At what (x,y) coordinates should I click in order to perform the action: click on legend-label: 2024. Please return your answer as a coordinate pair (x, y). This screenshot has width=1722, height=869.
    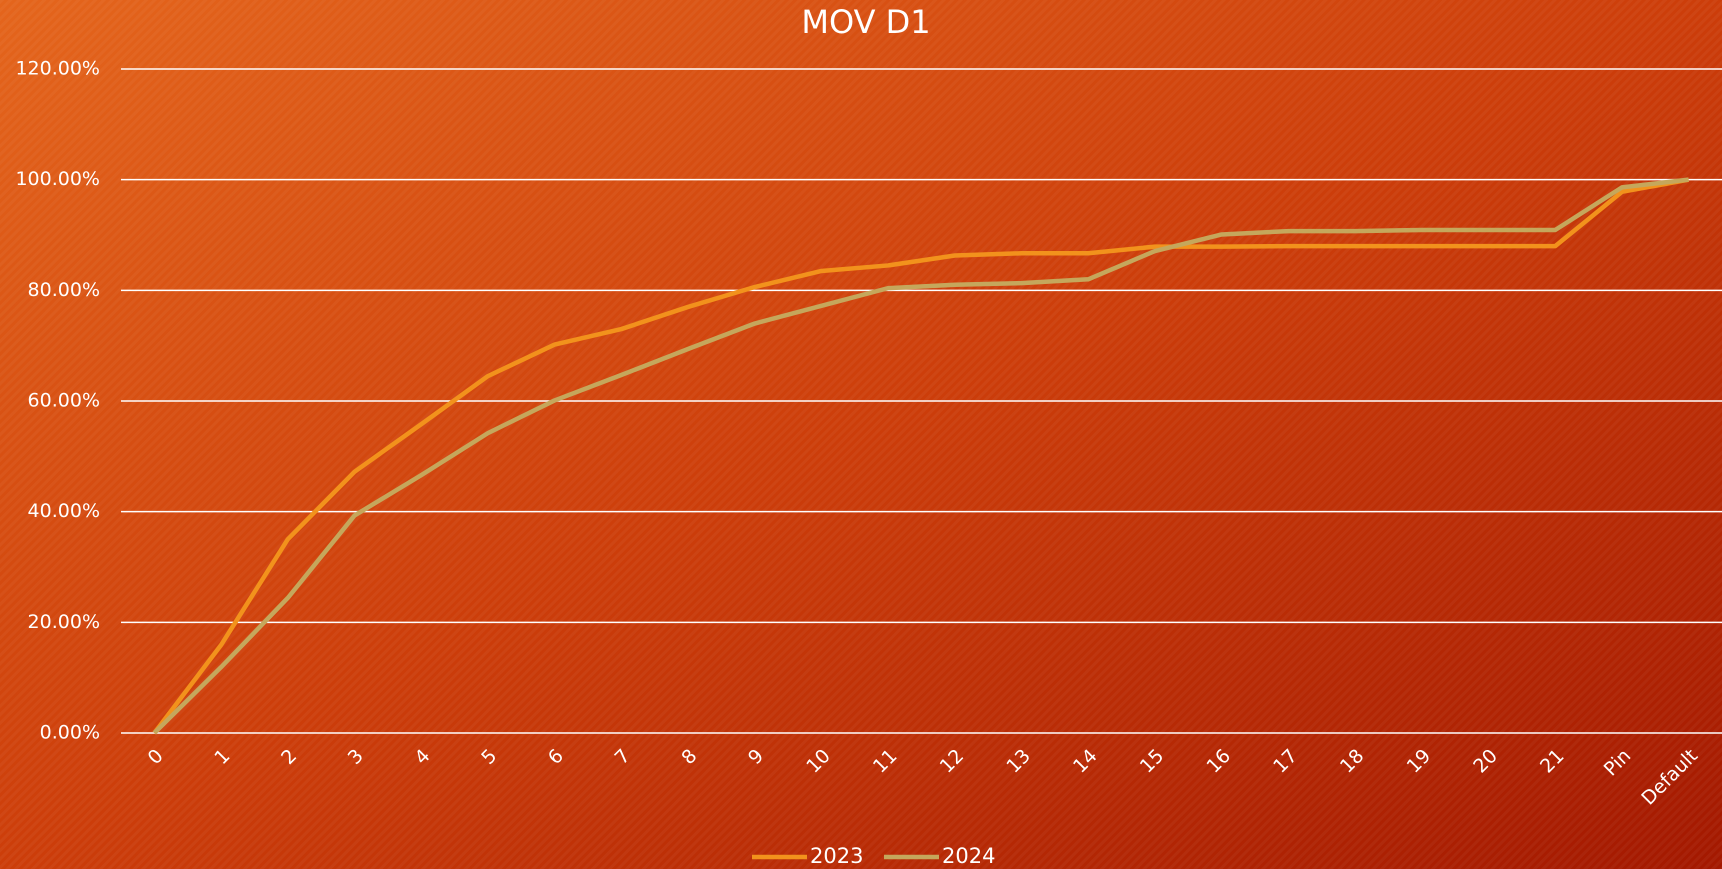
    Looking at the image, I should click on (968, 856).